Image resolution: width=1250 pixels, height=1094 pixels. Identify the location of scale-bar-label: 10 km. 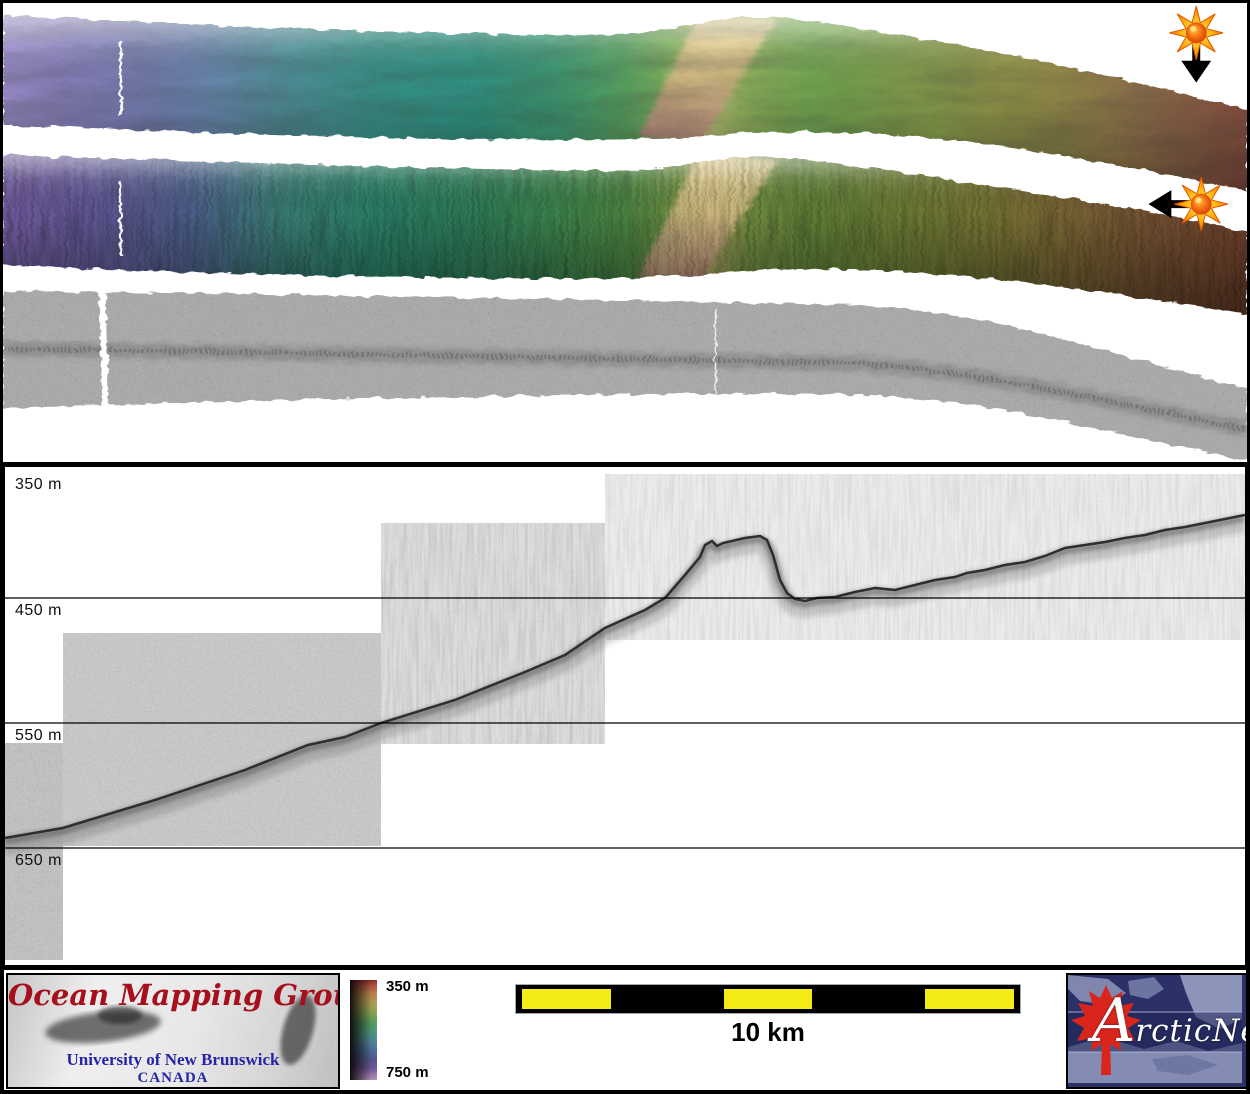
(768, 1032).